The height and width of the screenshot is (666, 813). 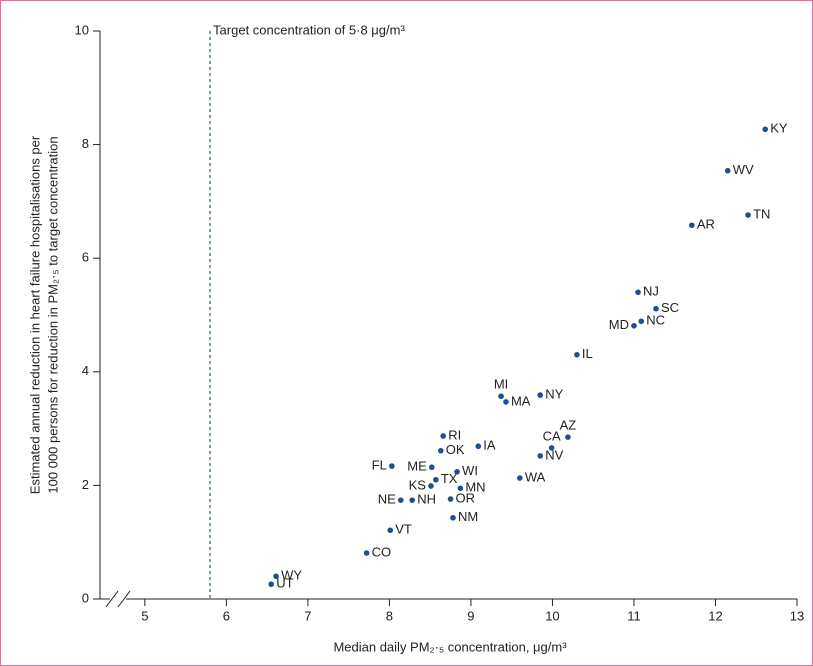 What do you see at coordinates (587, 353) in the screenshot?
I see `point-label: IL` at bounding box center [587, 353].